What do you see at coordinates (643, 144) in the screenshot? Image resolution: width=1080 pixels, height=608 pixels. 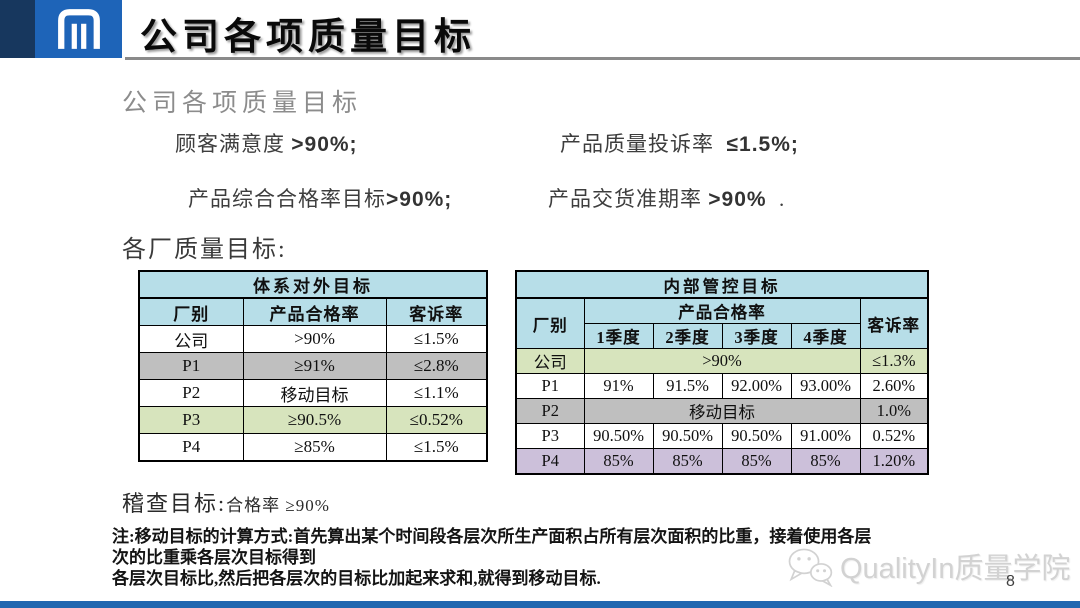 I see `goal-label: 产品质量投诉率` at bounding box center [643, 144].